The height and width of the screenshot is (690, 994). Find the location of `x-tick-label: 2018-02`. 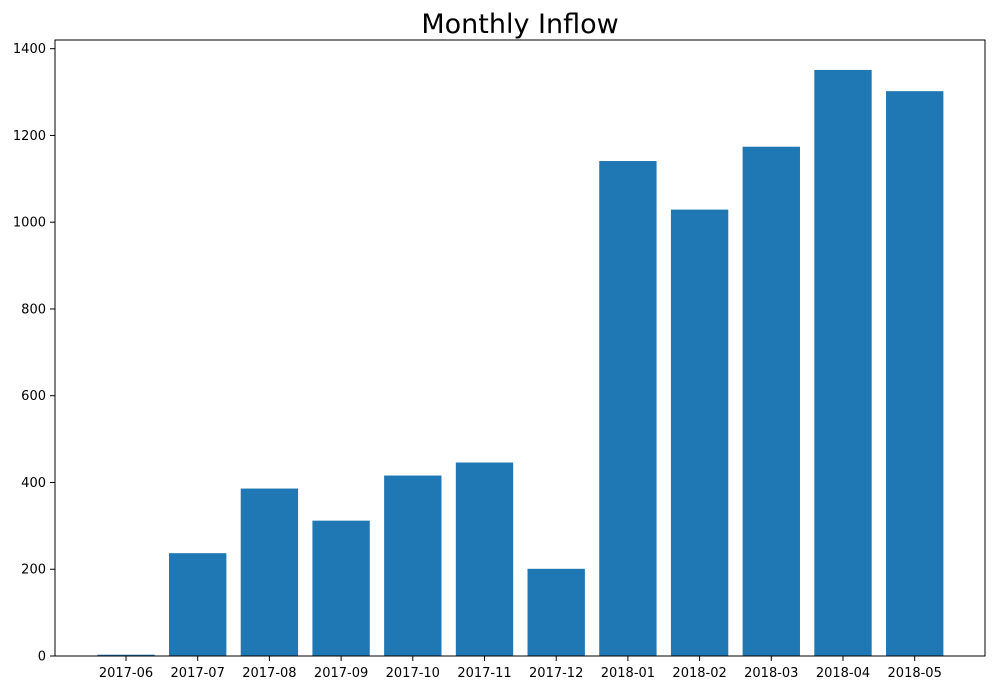

x-tick-label: 2018-02 is located at coordinates (699, 673).